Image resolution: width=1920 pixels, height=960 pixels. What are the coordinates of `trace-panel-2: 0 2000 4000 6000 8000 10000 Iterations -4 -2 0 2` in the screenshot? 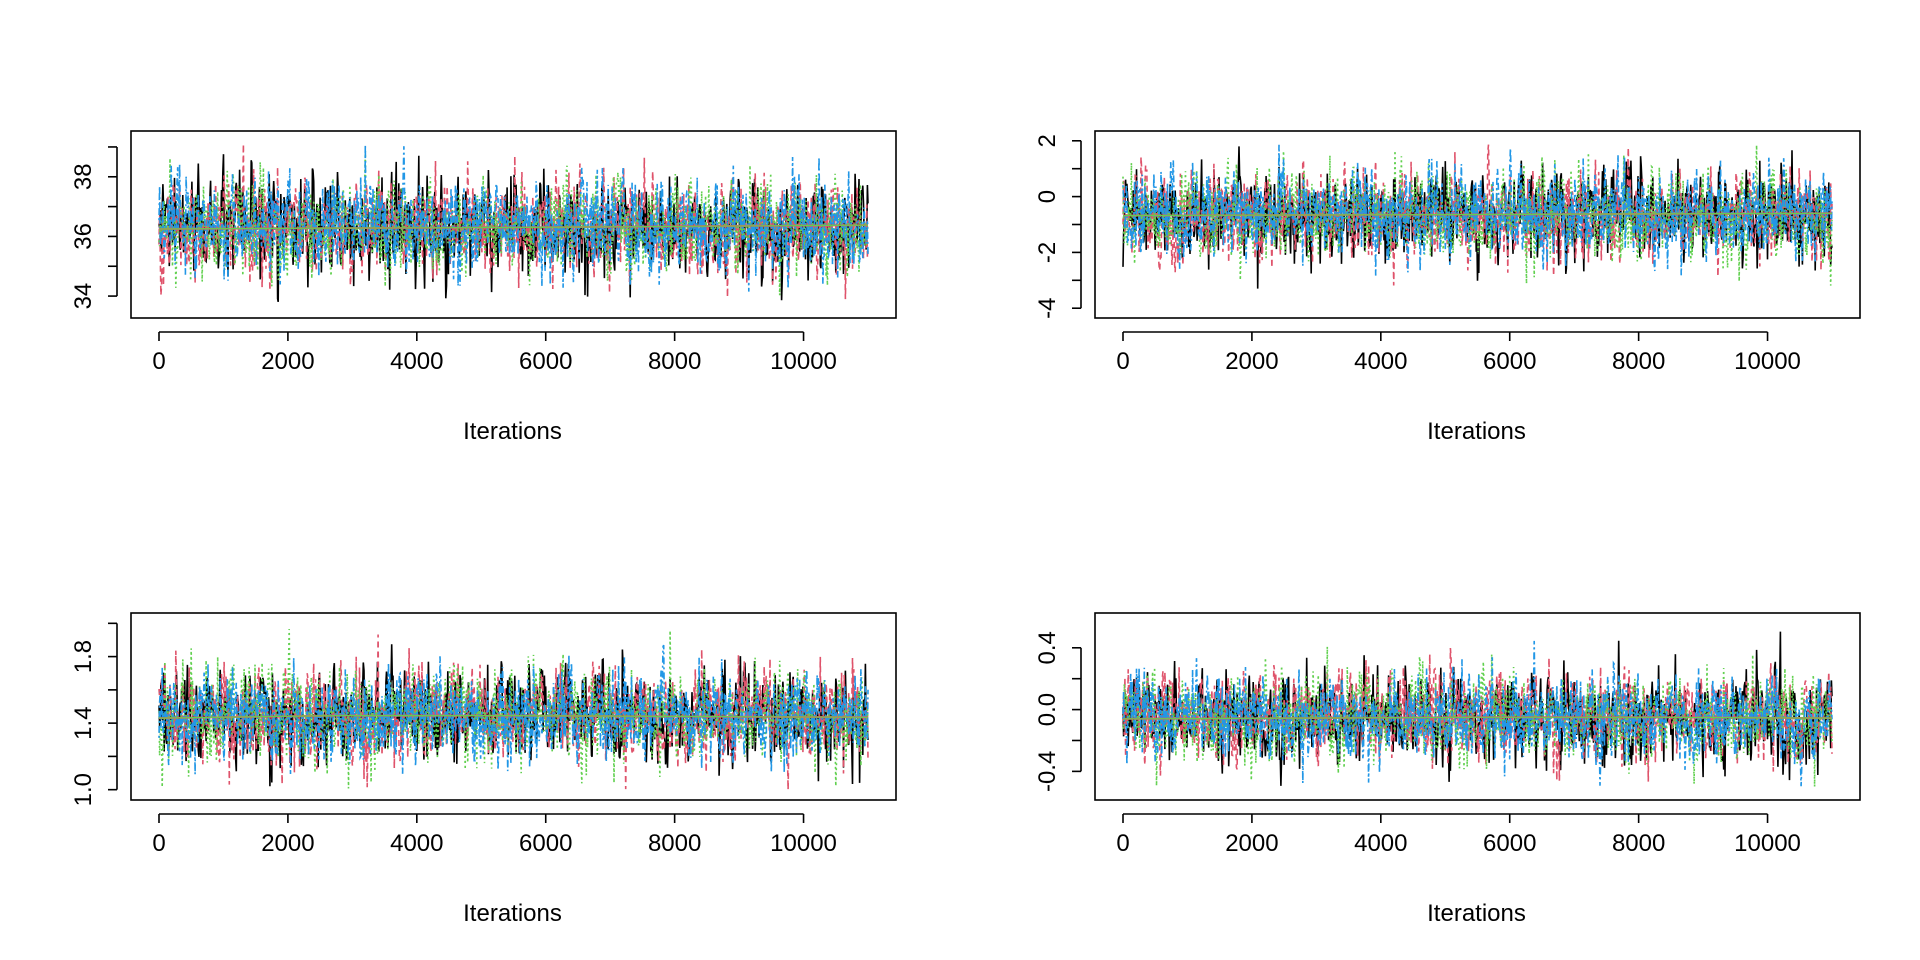 It's located at (1447, 287).